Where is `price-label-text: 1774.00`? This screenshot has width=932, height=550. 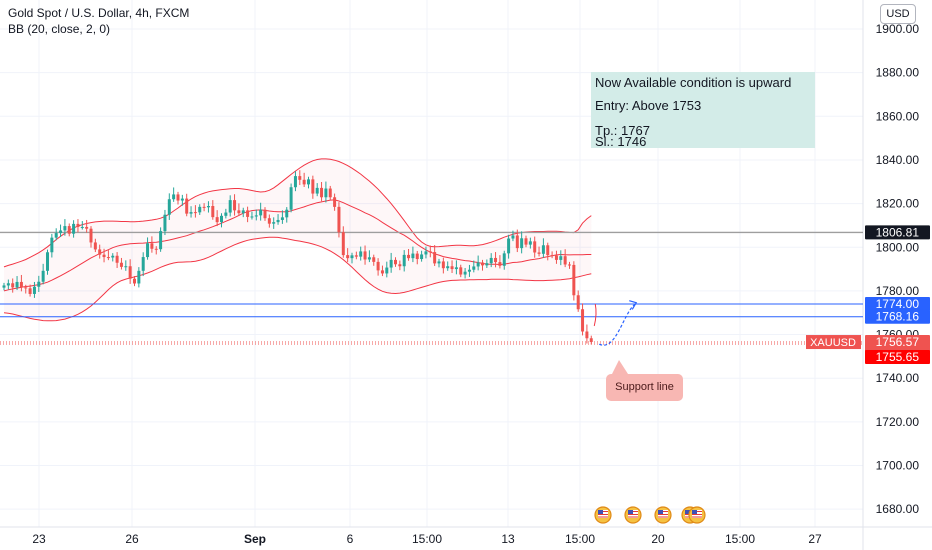 price-label-text: 1774.00 is located at coordinates (898, 304).